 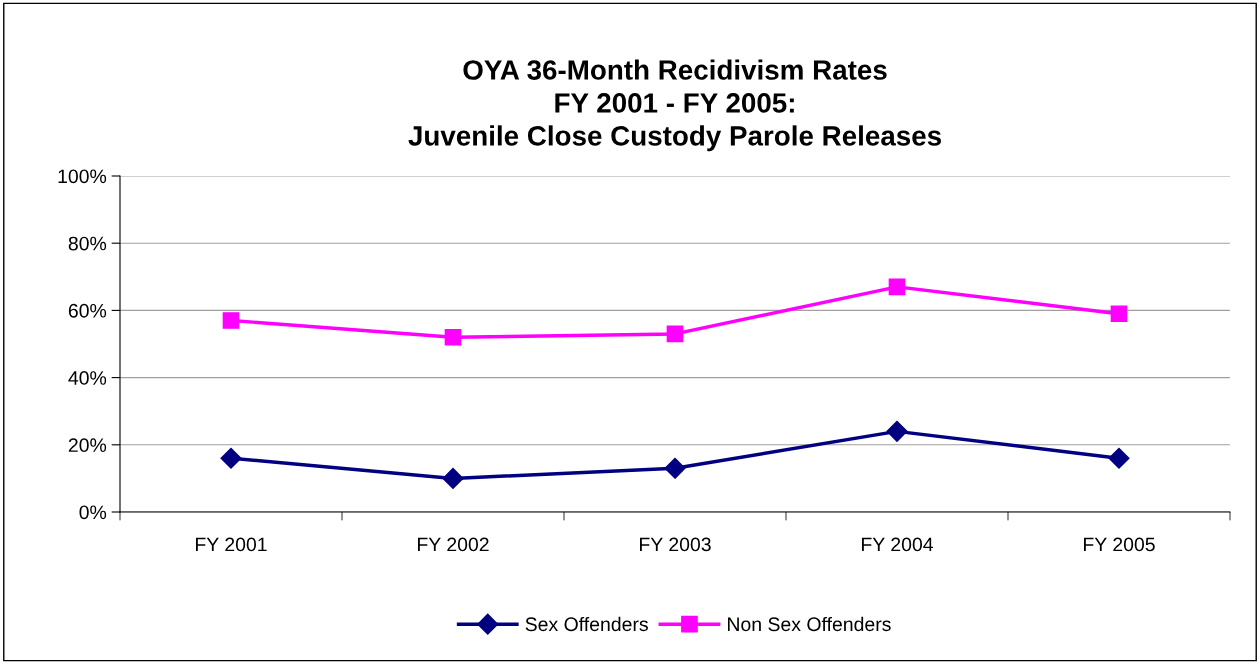 I want to click on y-tick-label: 0%, so click(x=93, y=512).